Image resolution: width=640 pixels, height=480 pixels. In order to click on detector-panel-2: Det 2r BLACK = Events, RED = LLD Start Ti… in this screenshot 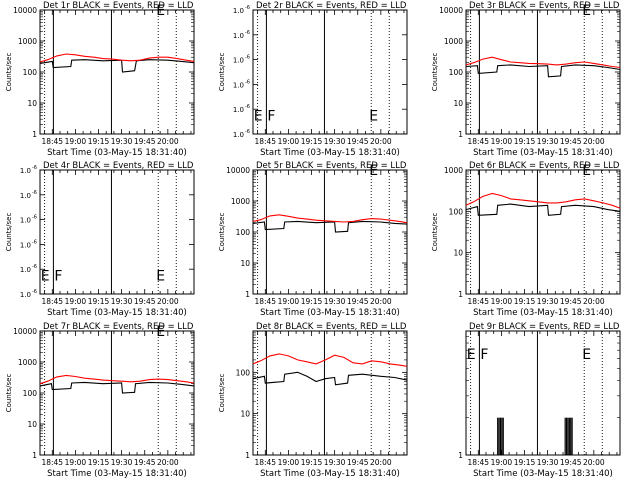, I will do `click(313, 79)`.